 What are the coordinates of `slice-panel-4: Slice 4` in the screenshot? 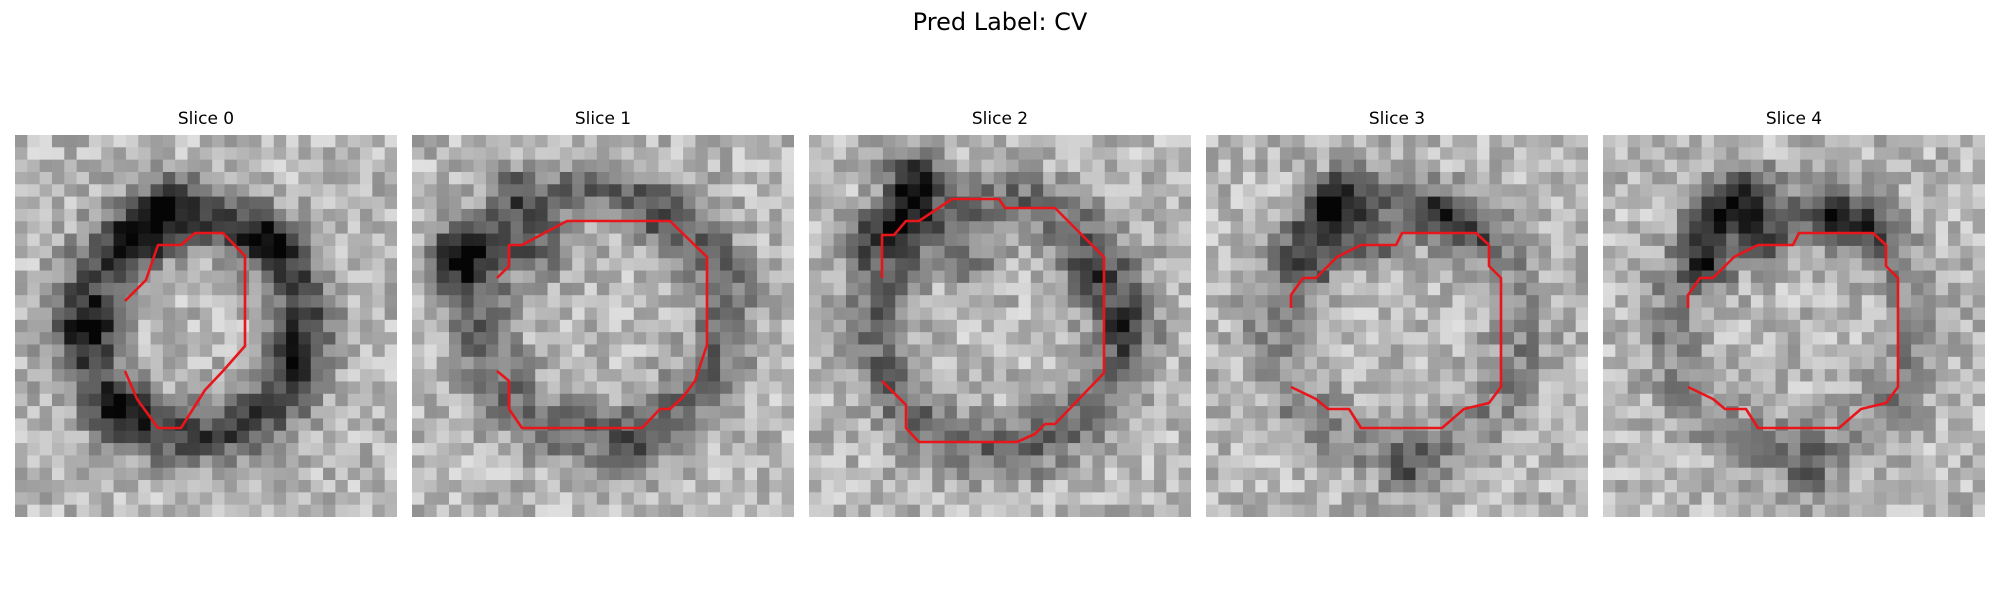 It's located at (1794, 312).